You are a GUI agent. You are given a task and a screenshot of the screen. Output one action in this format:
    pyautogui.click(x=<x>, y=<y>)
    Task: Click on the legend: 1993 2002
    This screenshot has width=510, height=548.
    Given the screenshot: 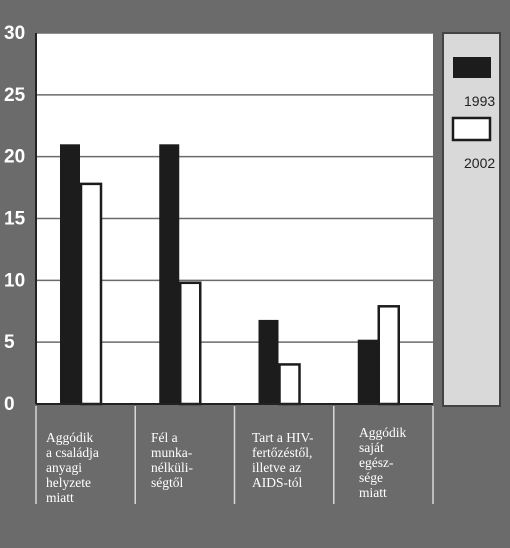 What is the action you would take?
    pyautogui.click(x=471, y=219)
    